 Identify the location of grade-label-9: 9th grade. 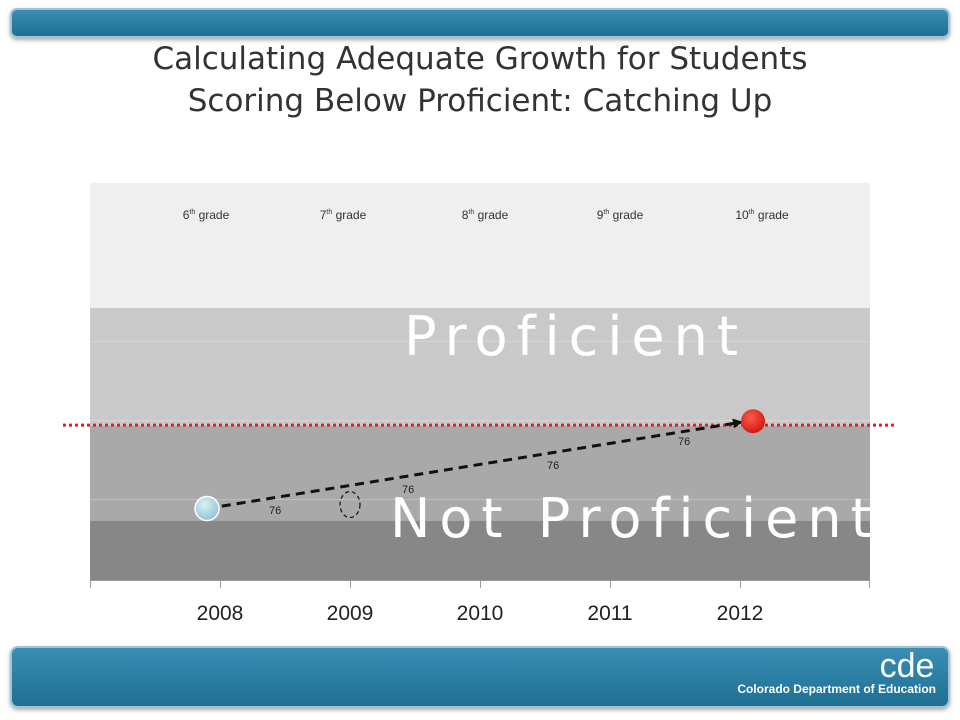
(620, 215).